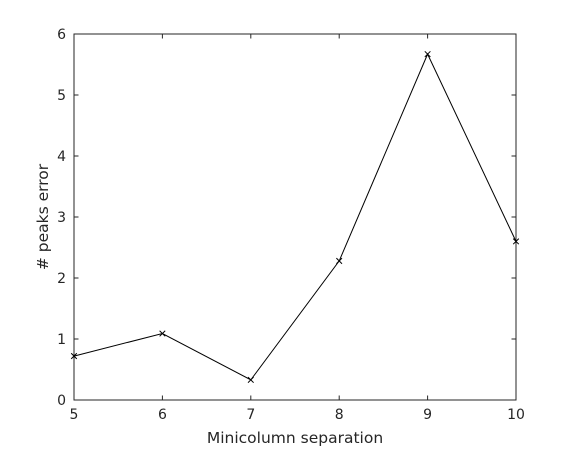 The width and height of the screenshot is (570, 450). I want to click on y-tick-label: 5, so click(61, 96).